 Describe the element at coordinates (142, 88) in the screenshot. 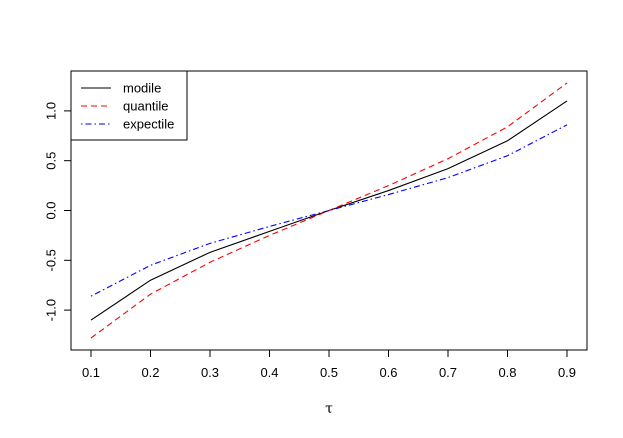

I see `legend-label-modile: modile` at that location.